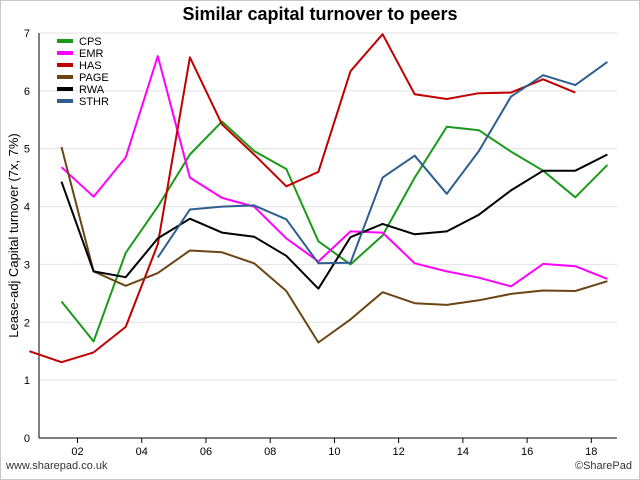 This screenshot has height=480, width=640. I want to click on legend-swatch-rwa, so click(65, 89).